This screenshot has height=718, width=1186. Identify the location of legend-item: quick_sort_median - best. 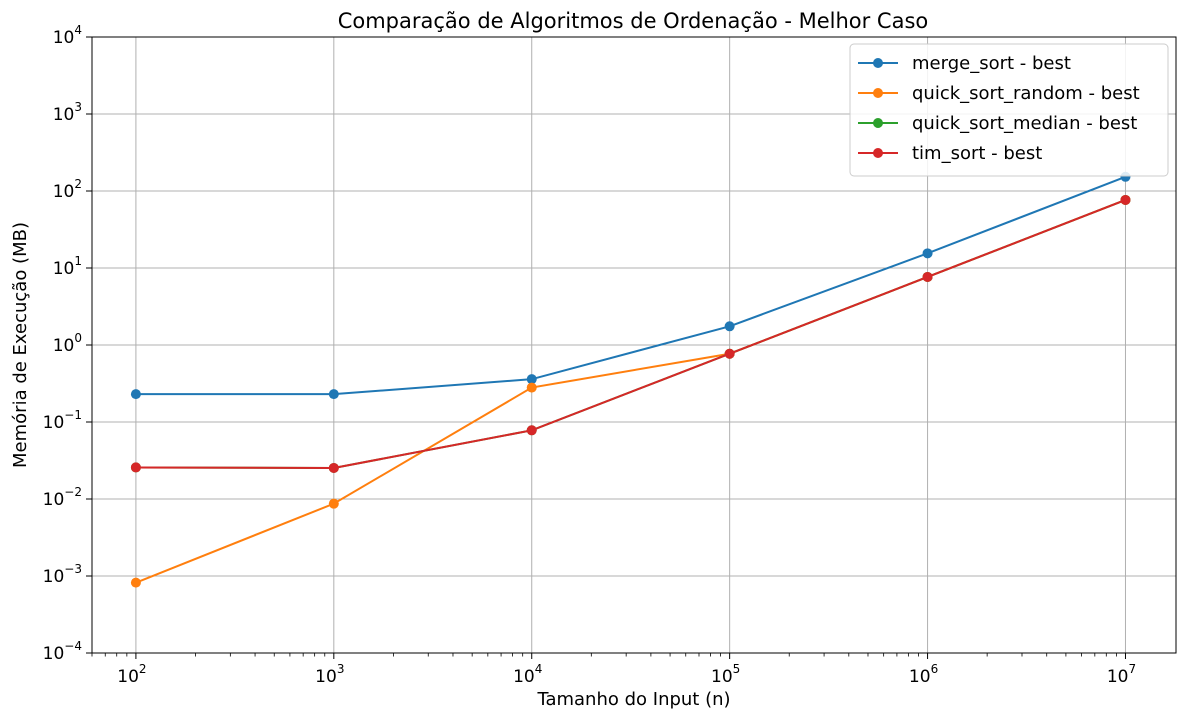
(997, 123).